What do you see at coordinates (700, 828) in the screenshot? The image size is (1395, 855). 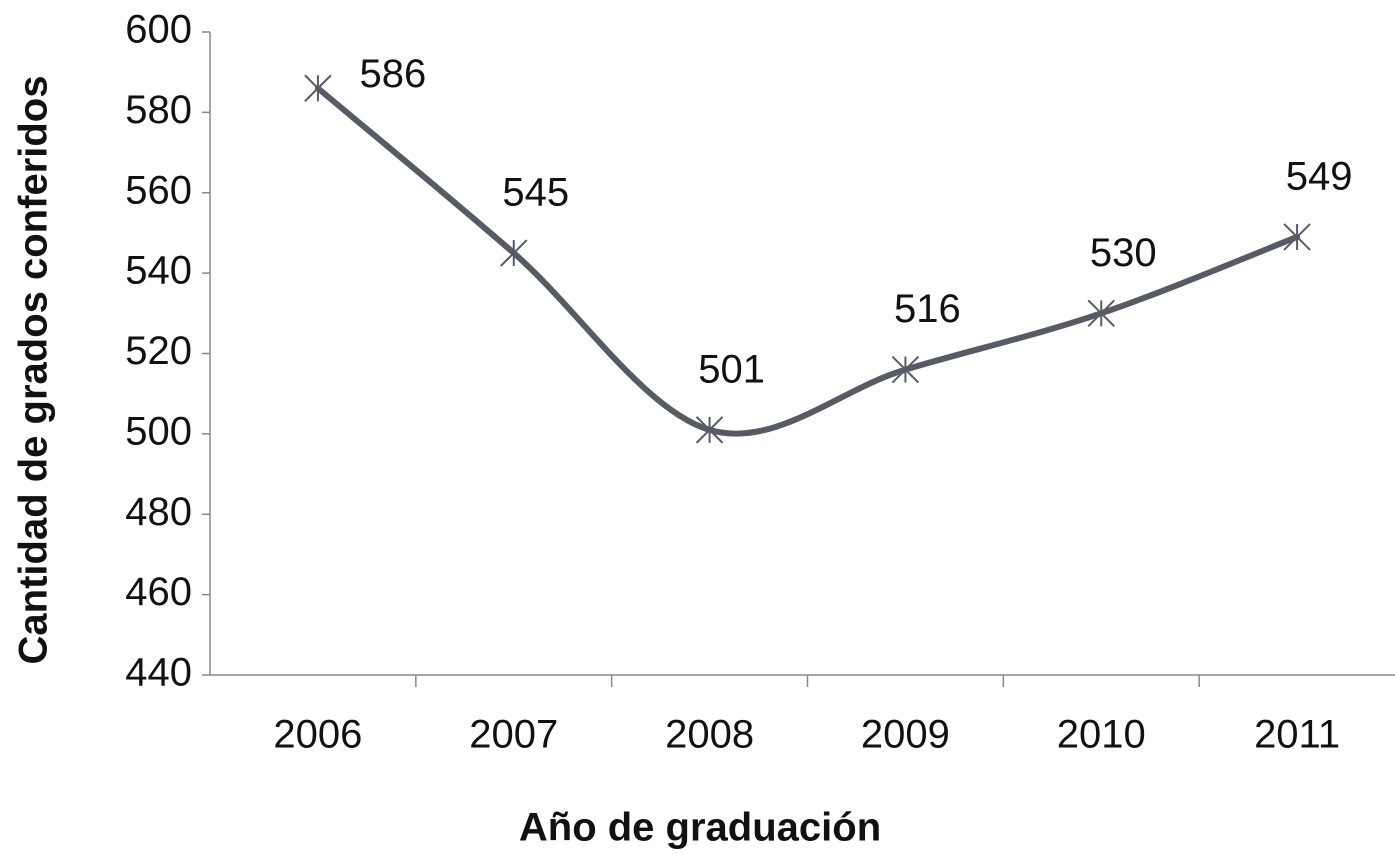 I see `x-axis-title: Año de graduación` at bounding box center [700, 828].